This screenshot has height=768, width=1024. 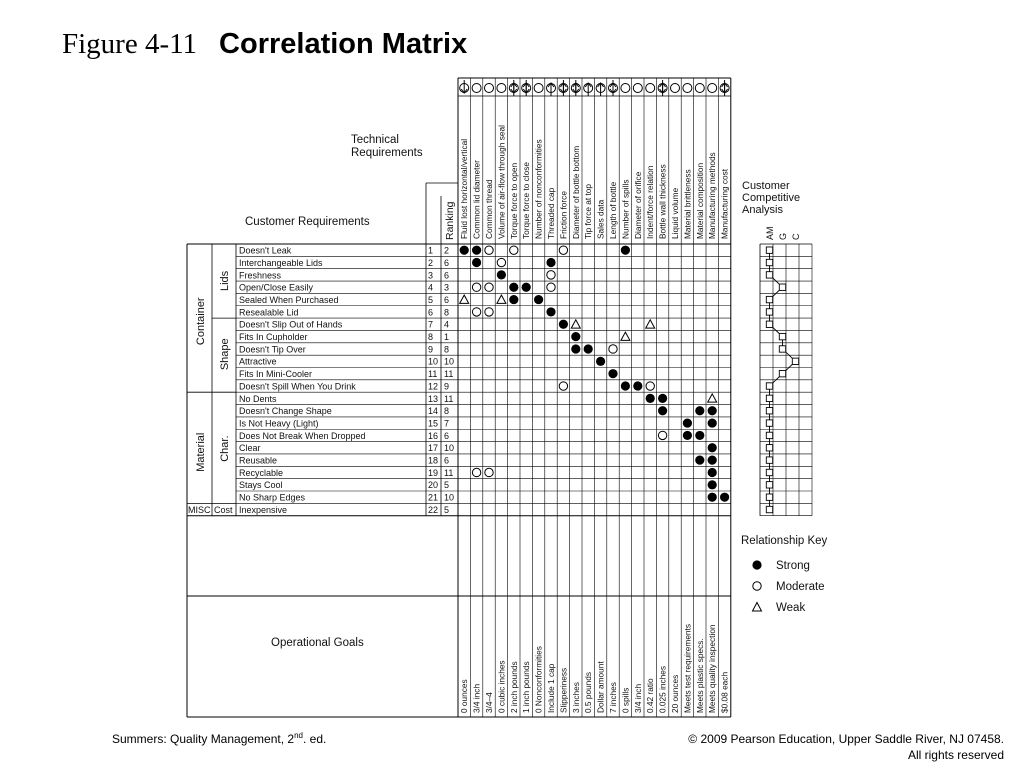 I want to click on technical-requirement-label: Manufacturing cost, so click(x=725, y=203).